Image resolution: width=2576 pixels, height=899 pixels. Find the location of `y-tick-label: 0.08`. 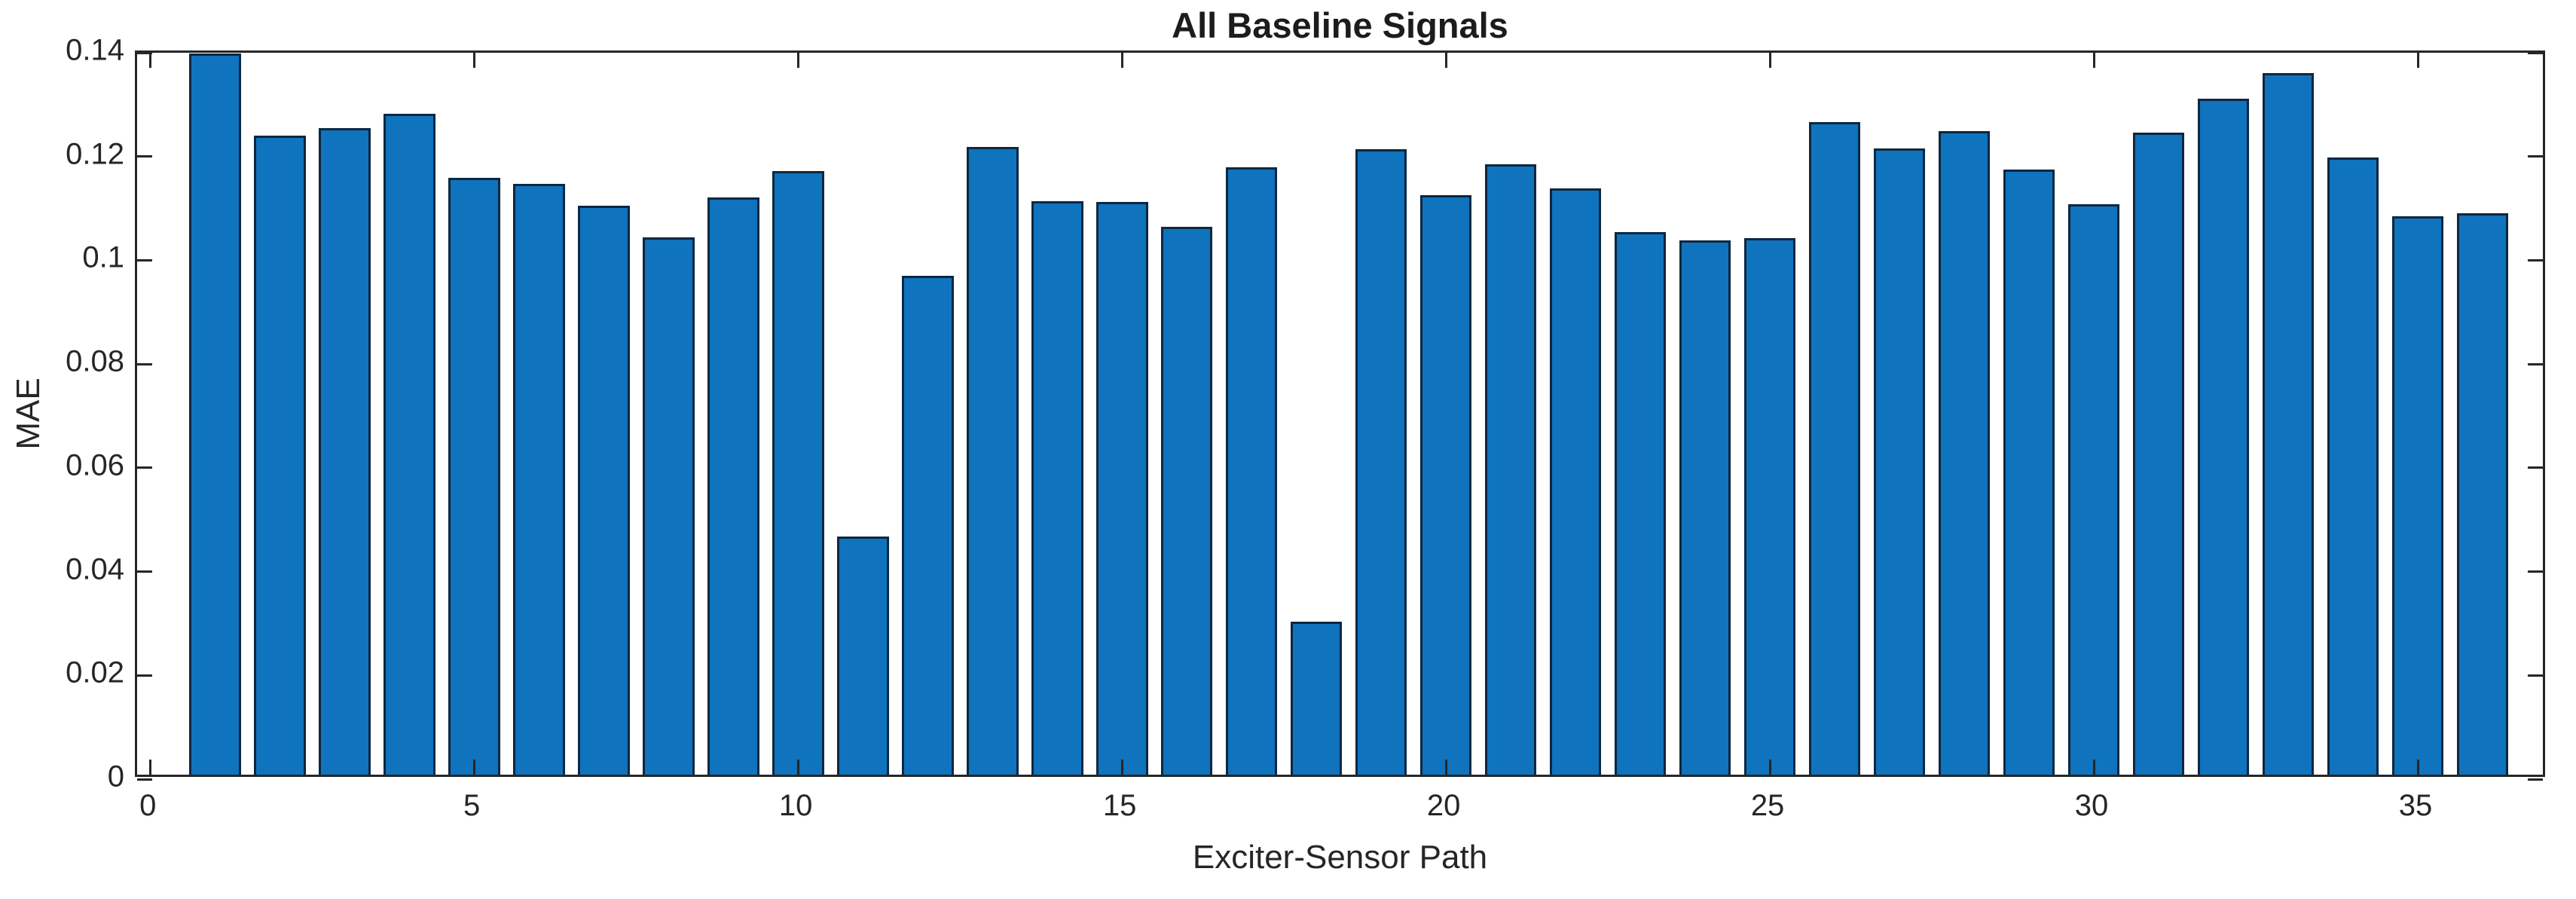

y-tick-label: 0.08 is located at coordinates (95, 361).